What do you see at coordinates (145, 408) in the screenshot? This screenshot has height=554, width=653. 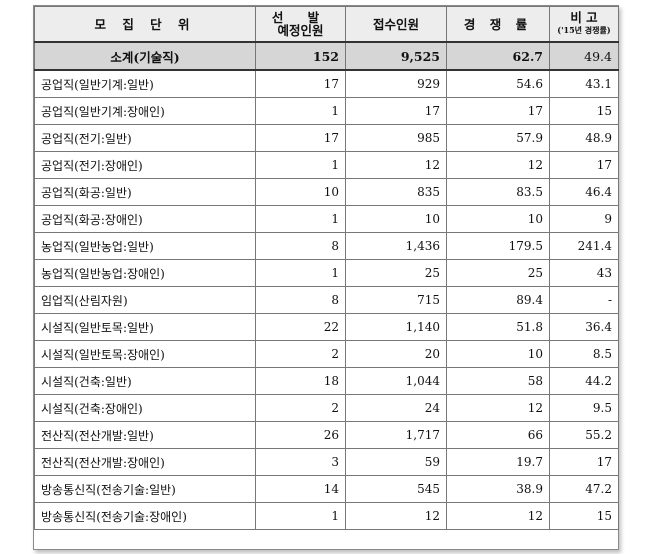 I see `cell-unit: 시설직(건축:장애인)` at bounding box center [145, 408].